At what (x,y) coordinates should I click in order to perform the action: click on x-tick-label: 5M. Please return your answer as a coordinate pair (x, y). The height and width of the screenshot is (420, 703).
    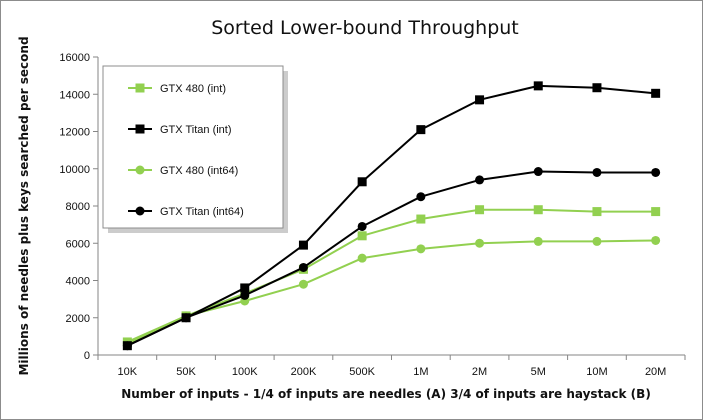
    Looking at the image, I should click on (538, 372).